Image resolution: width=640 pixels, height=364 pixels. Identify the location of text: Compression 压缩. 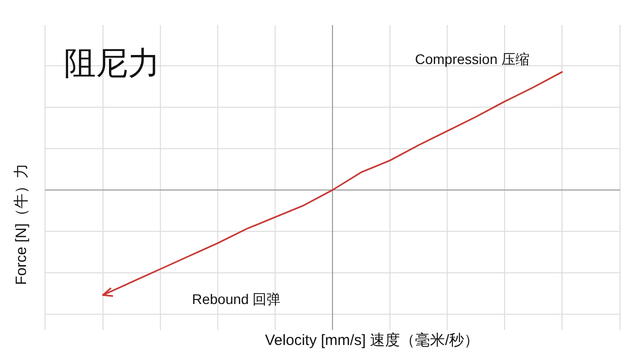
(472, 59).